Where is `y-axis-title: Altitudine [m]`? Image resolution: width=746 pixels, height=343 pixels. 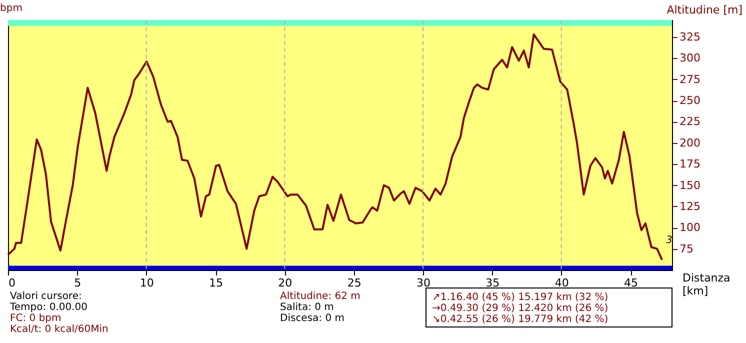 y-axis-title: Altitudine [m] is located at coordinates (704, 10).